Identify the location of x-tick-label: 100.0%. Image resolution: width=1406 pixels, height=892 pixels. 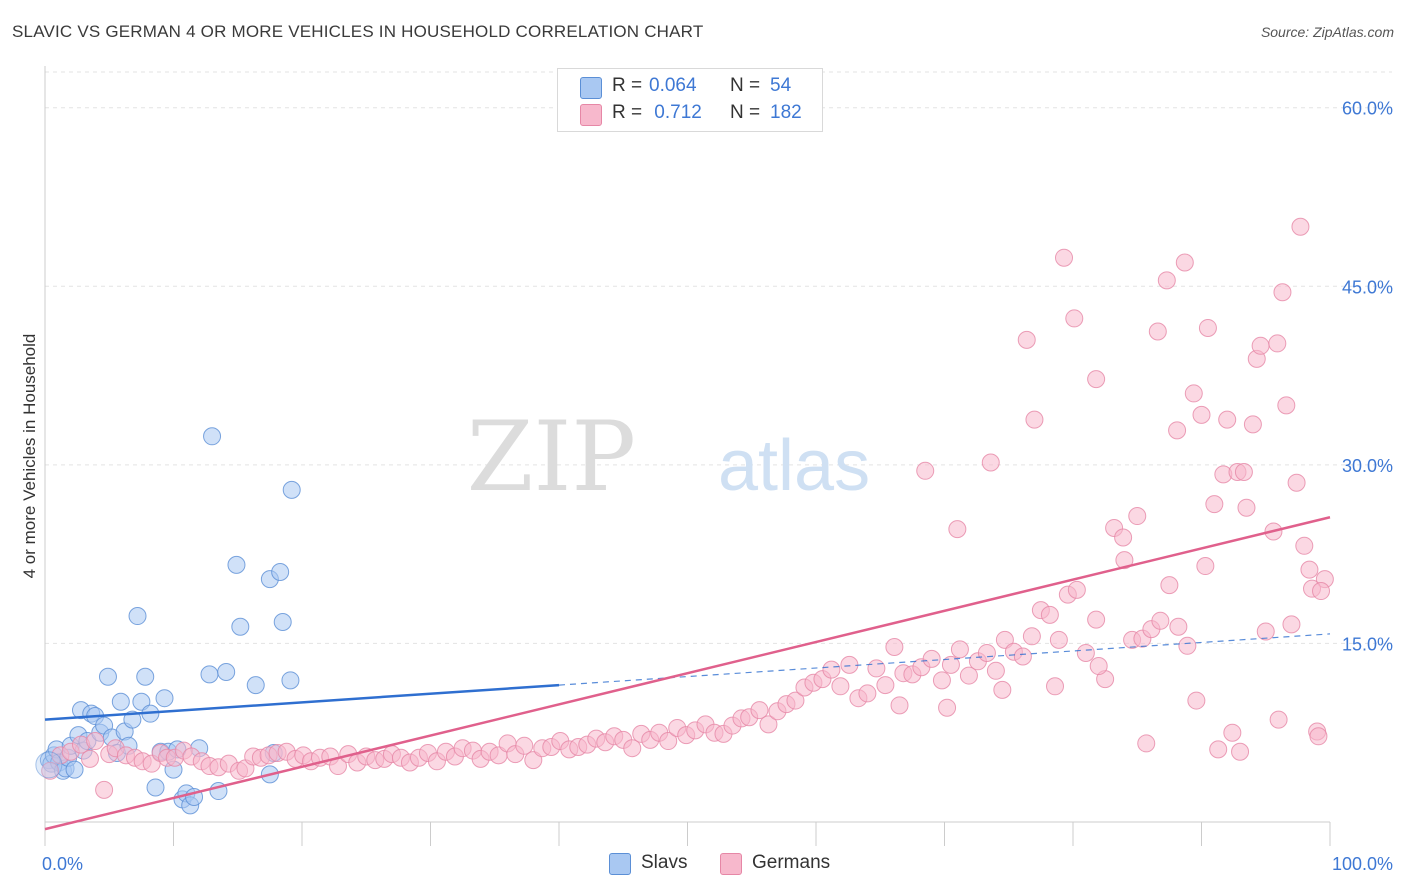
(1362, 864).